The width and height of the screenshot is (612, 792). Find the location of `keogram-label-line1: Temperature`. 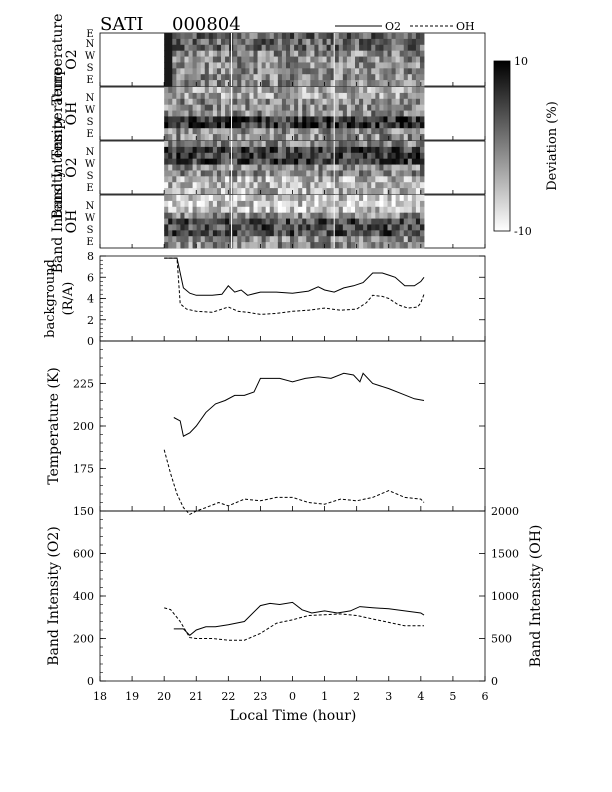

keogram-label-line1: Temperature is located at coordinates (58, 114).